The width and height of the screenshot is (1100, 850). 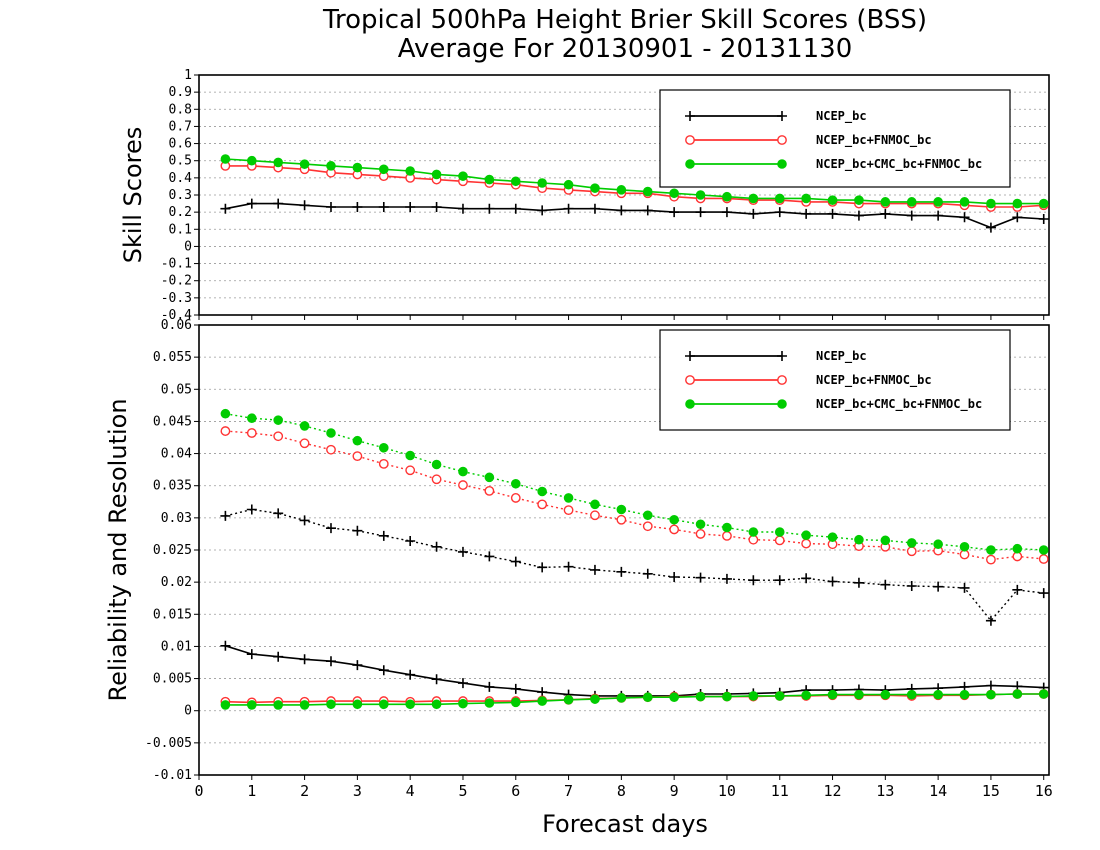 I want to click on top-legend-marker, so click(x=690, y=116).